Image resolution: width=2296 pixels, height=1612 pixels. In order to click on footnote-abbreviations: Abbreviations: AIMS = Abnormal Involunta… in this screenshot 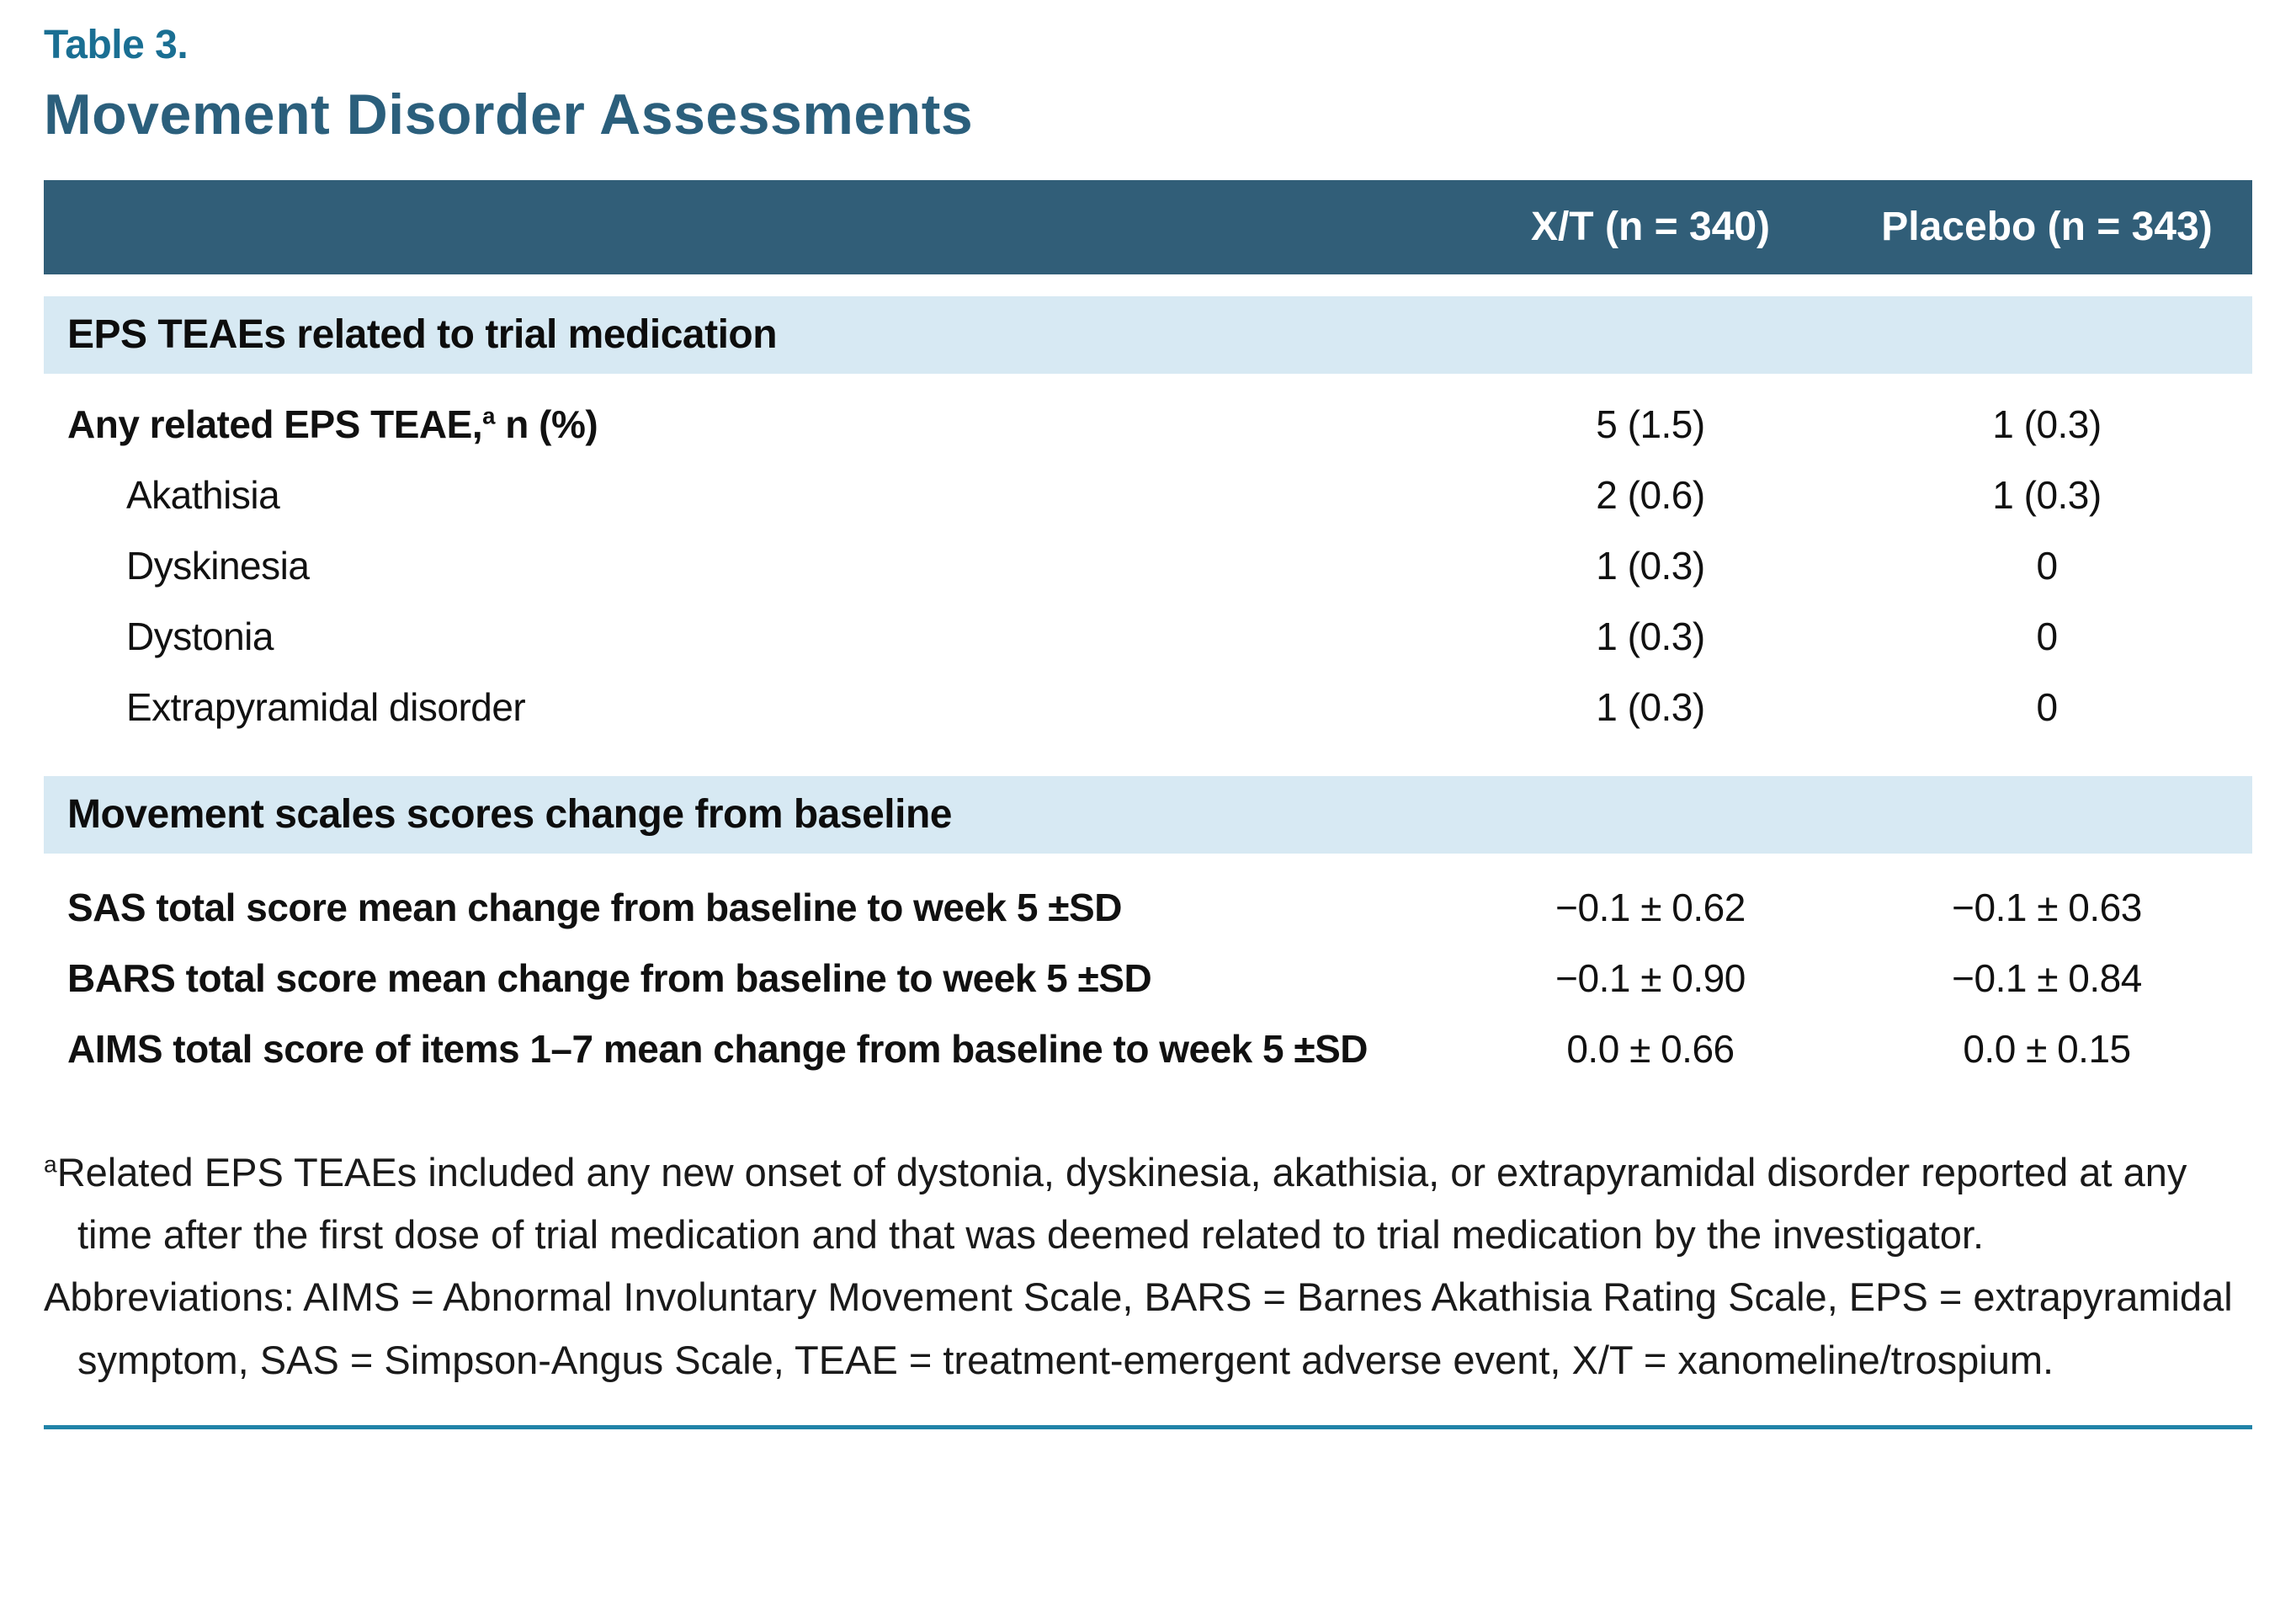, I will do `click(1138, 1328)`.